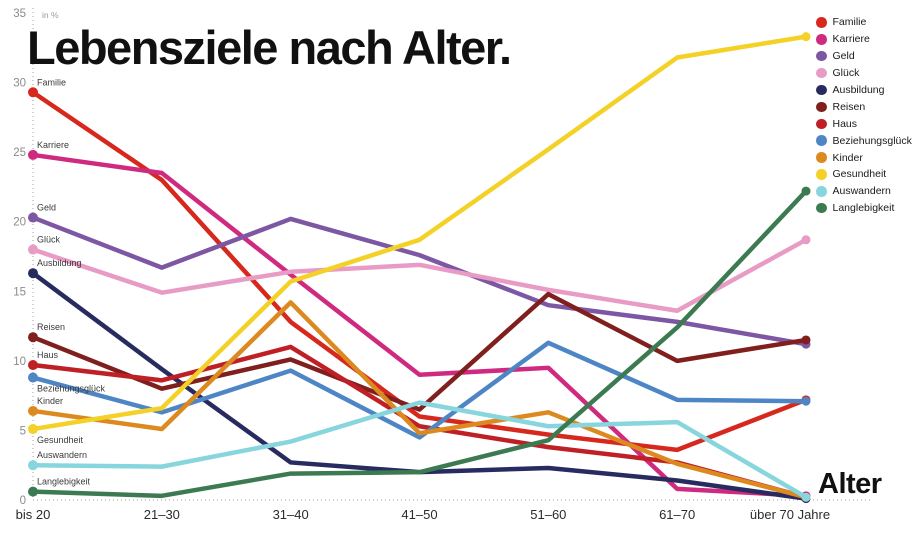 The image size is (915, 533). I want to click on series-end-dot-gesundheit, so click(806, 37).